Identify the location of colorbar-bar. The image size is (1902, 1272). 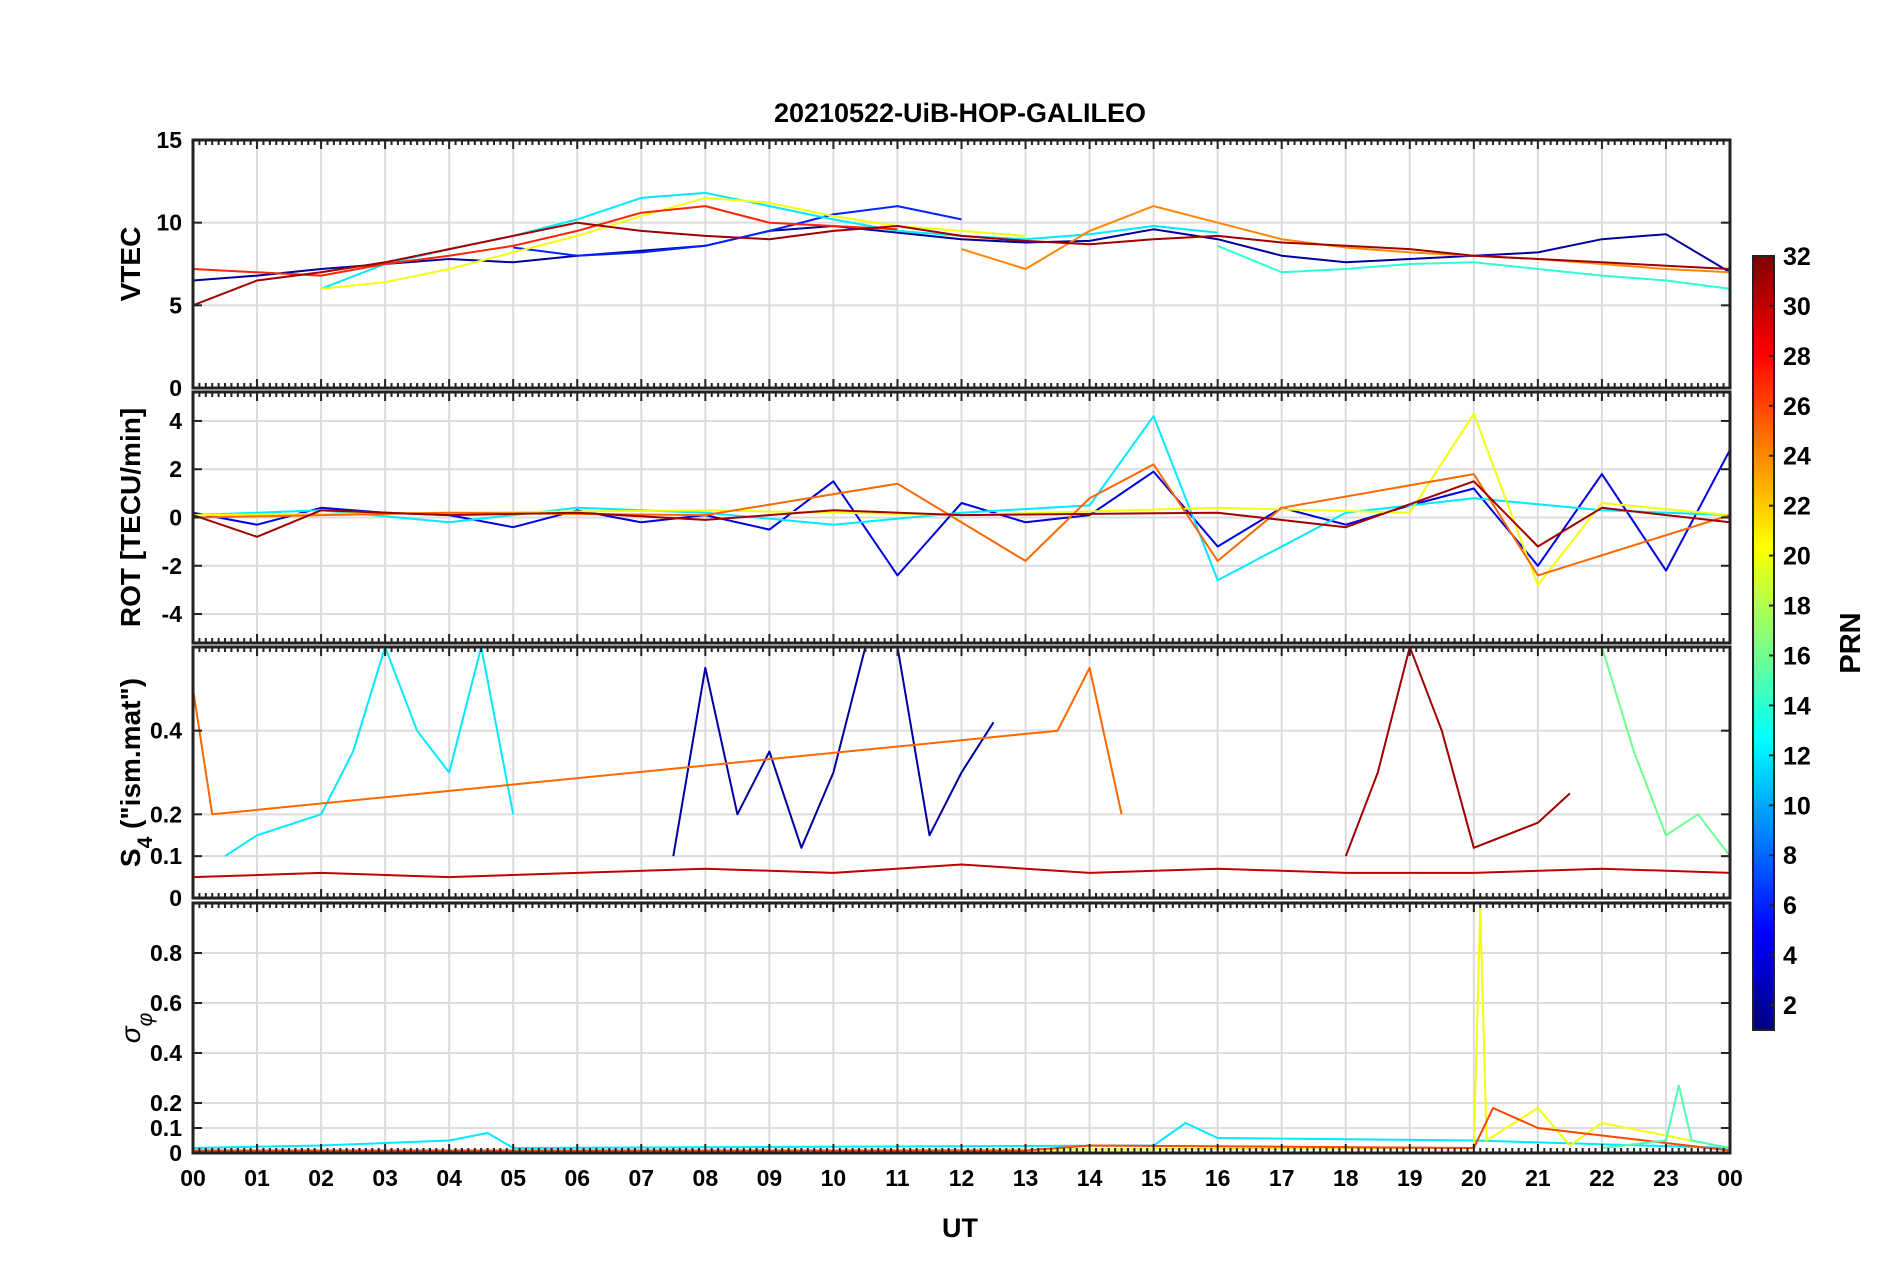
(1763, 643).